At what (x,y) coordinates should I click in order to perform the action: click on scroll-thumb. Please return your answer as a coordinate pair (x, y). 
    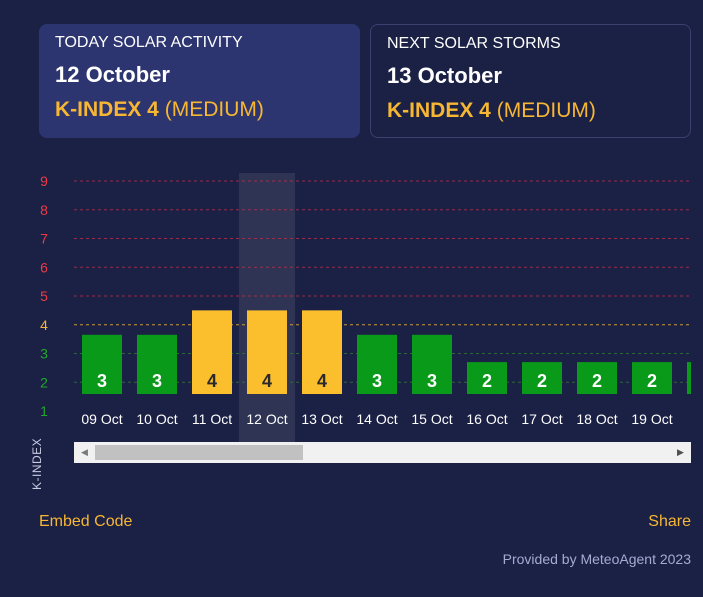
    Looking at the image, I should click on (199, 452).